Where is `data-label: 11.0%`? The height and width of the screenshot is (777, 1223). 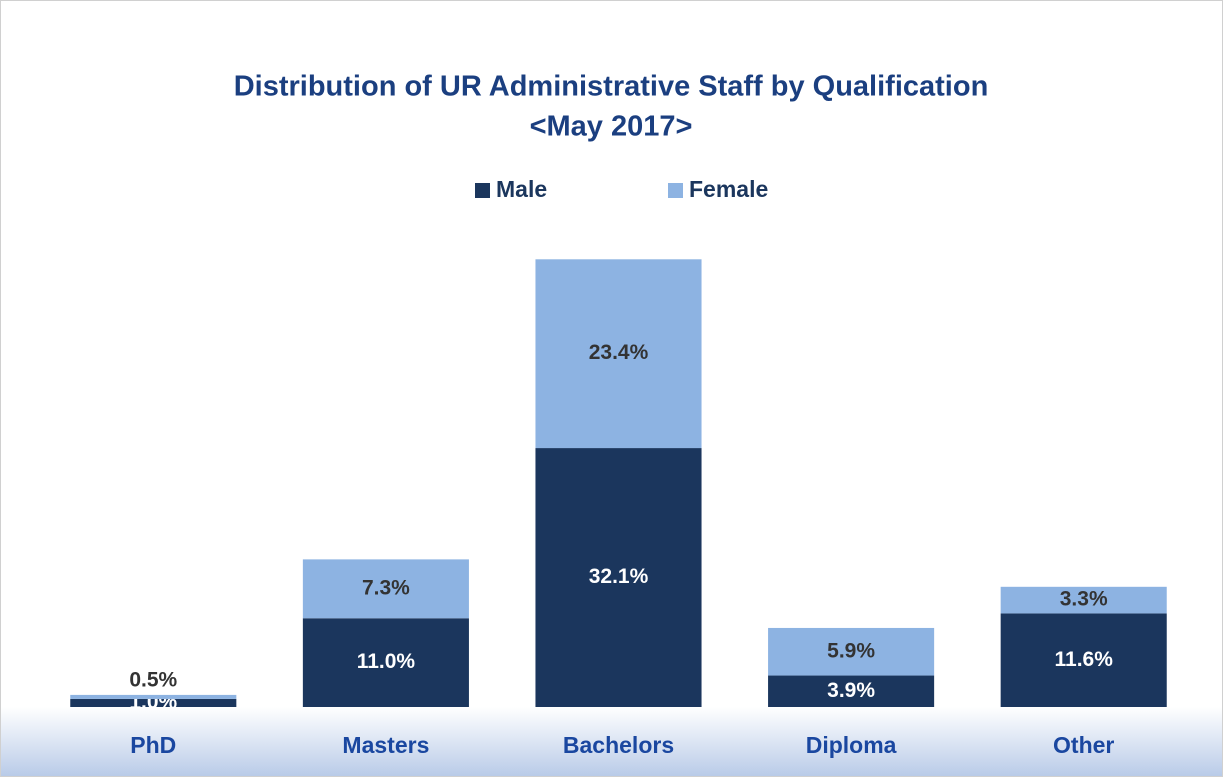
data-label: 11.0% is located at coordinates (386, 661).